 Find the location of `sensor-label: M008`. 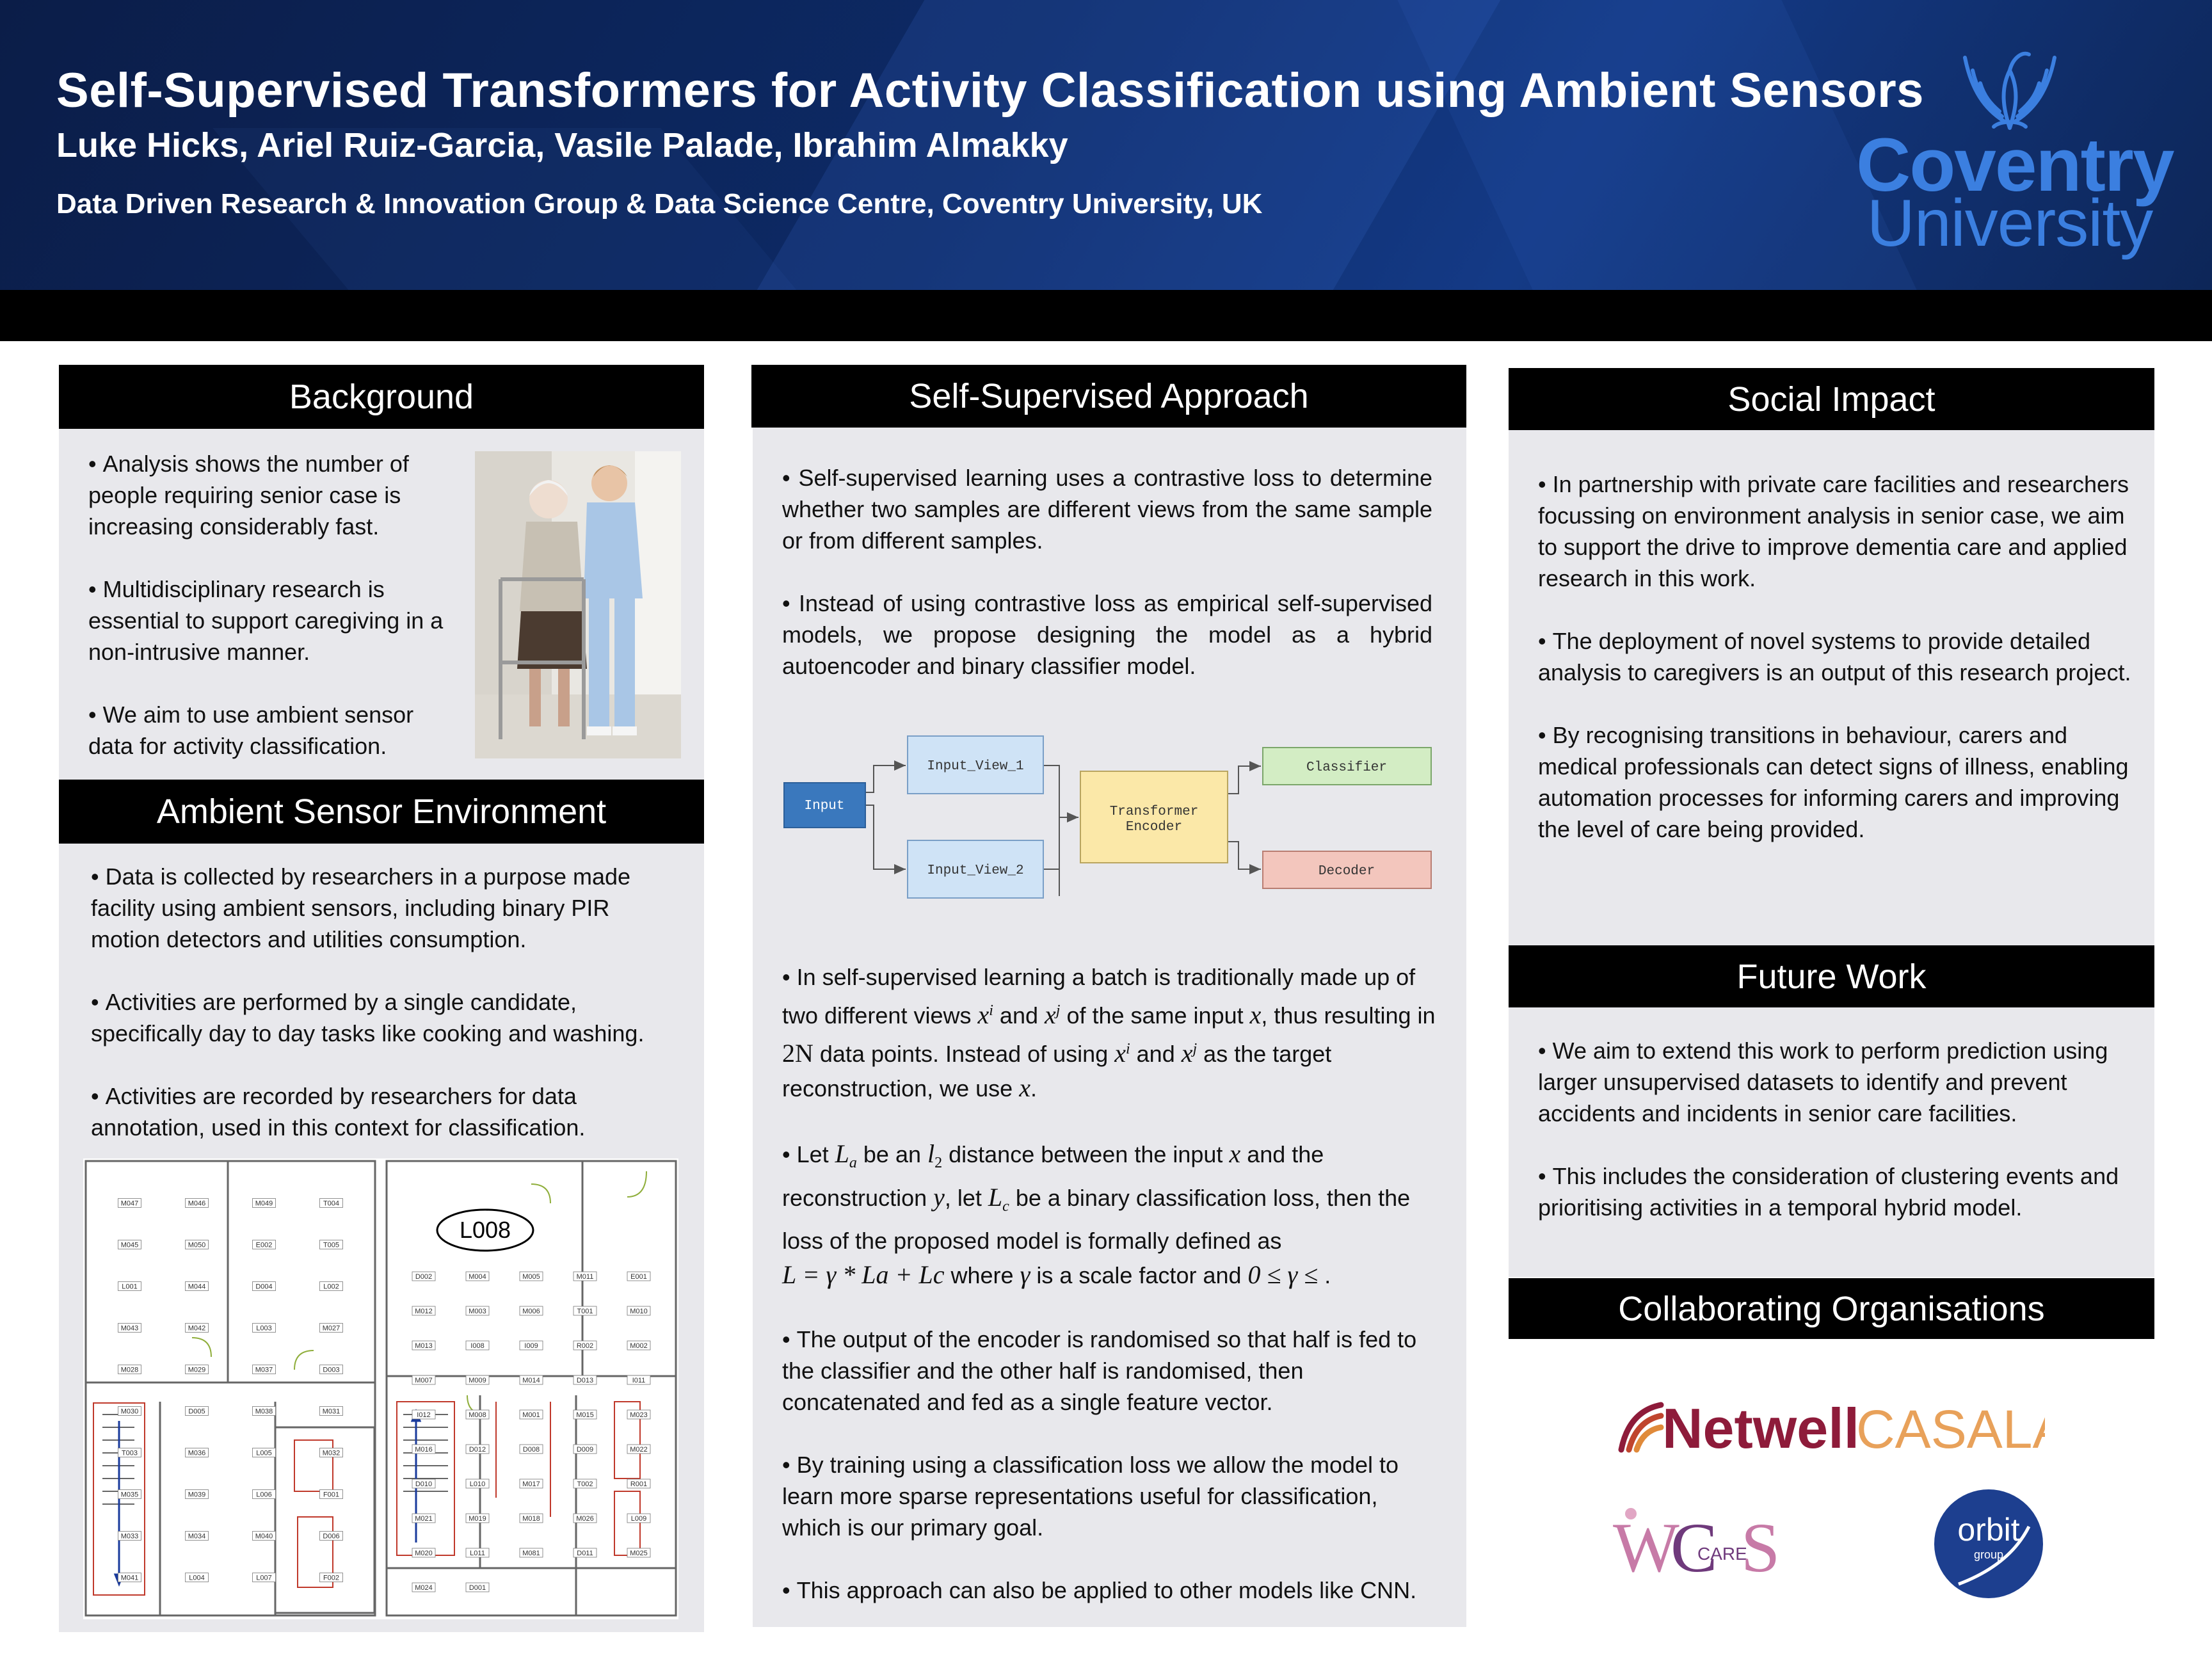

sensor-label: M008 is located at coordinates (477, 1415).